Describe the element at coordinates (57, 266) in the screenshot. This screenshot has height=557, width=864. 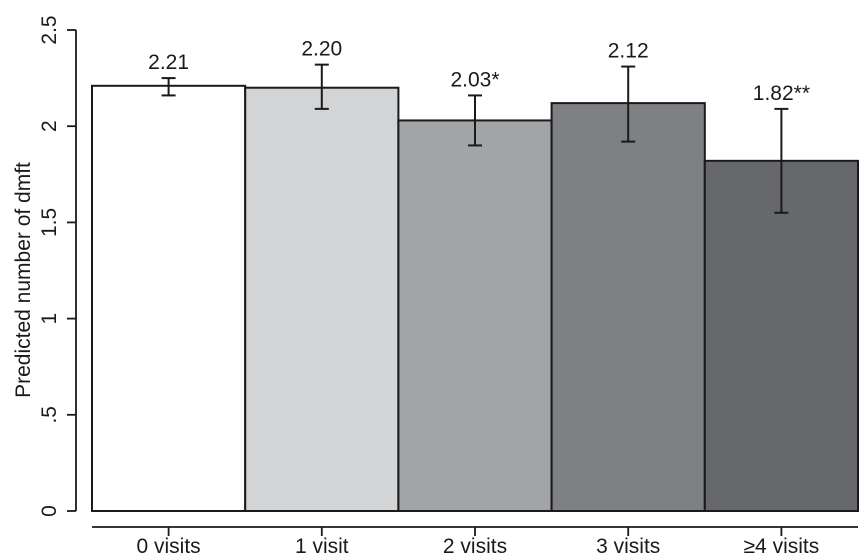
I see `y-axis: 0 .5 1 1.5 2 2.5` at that location.